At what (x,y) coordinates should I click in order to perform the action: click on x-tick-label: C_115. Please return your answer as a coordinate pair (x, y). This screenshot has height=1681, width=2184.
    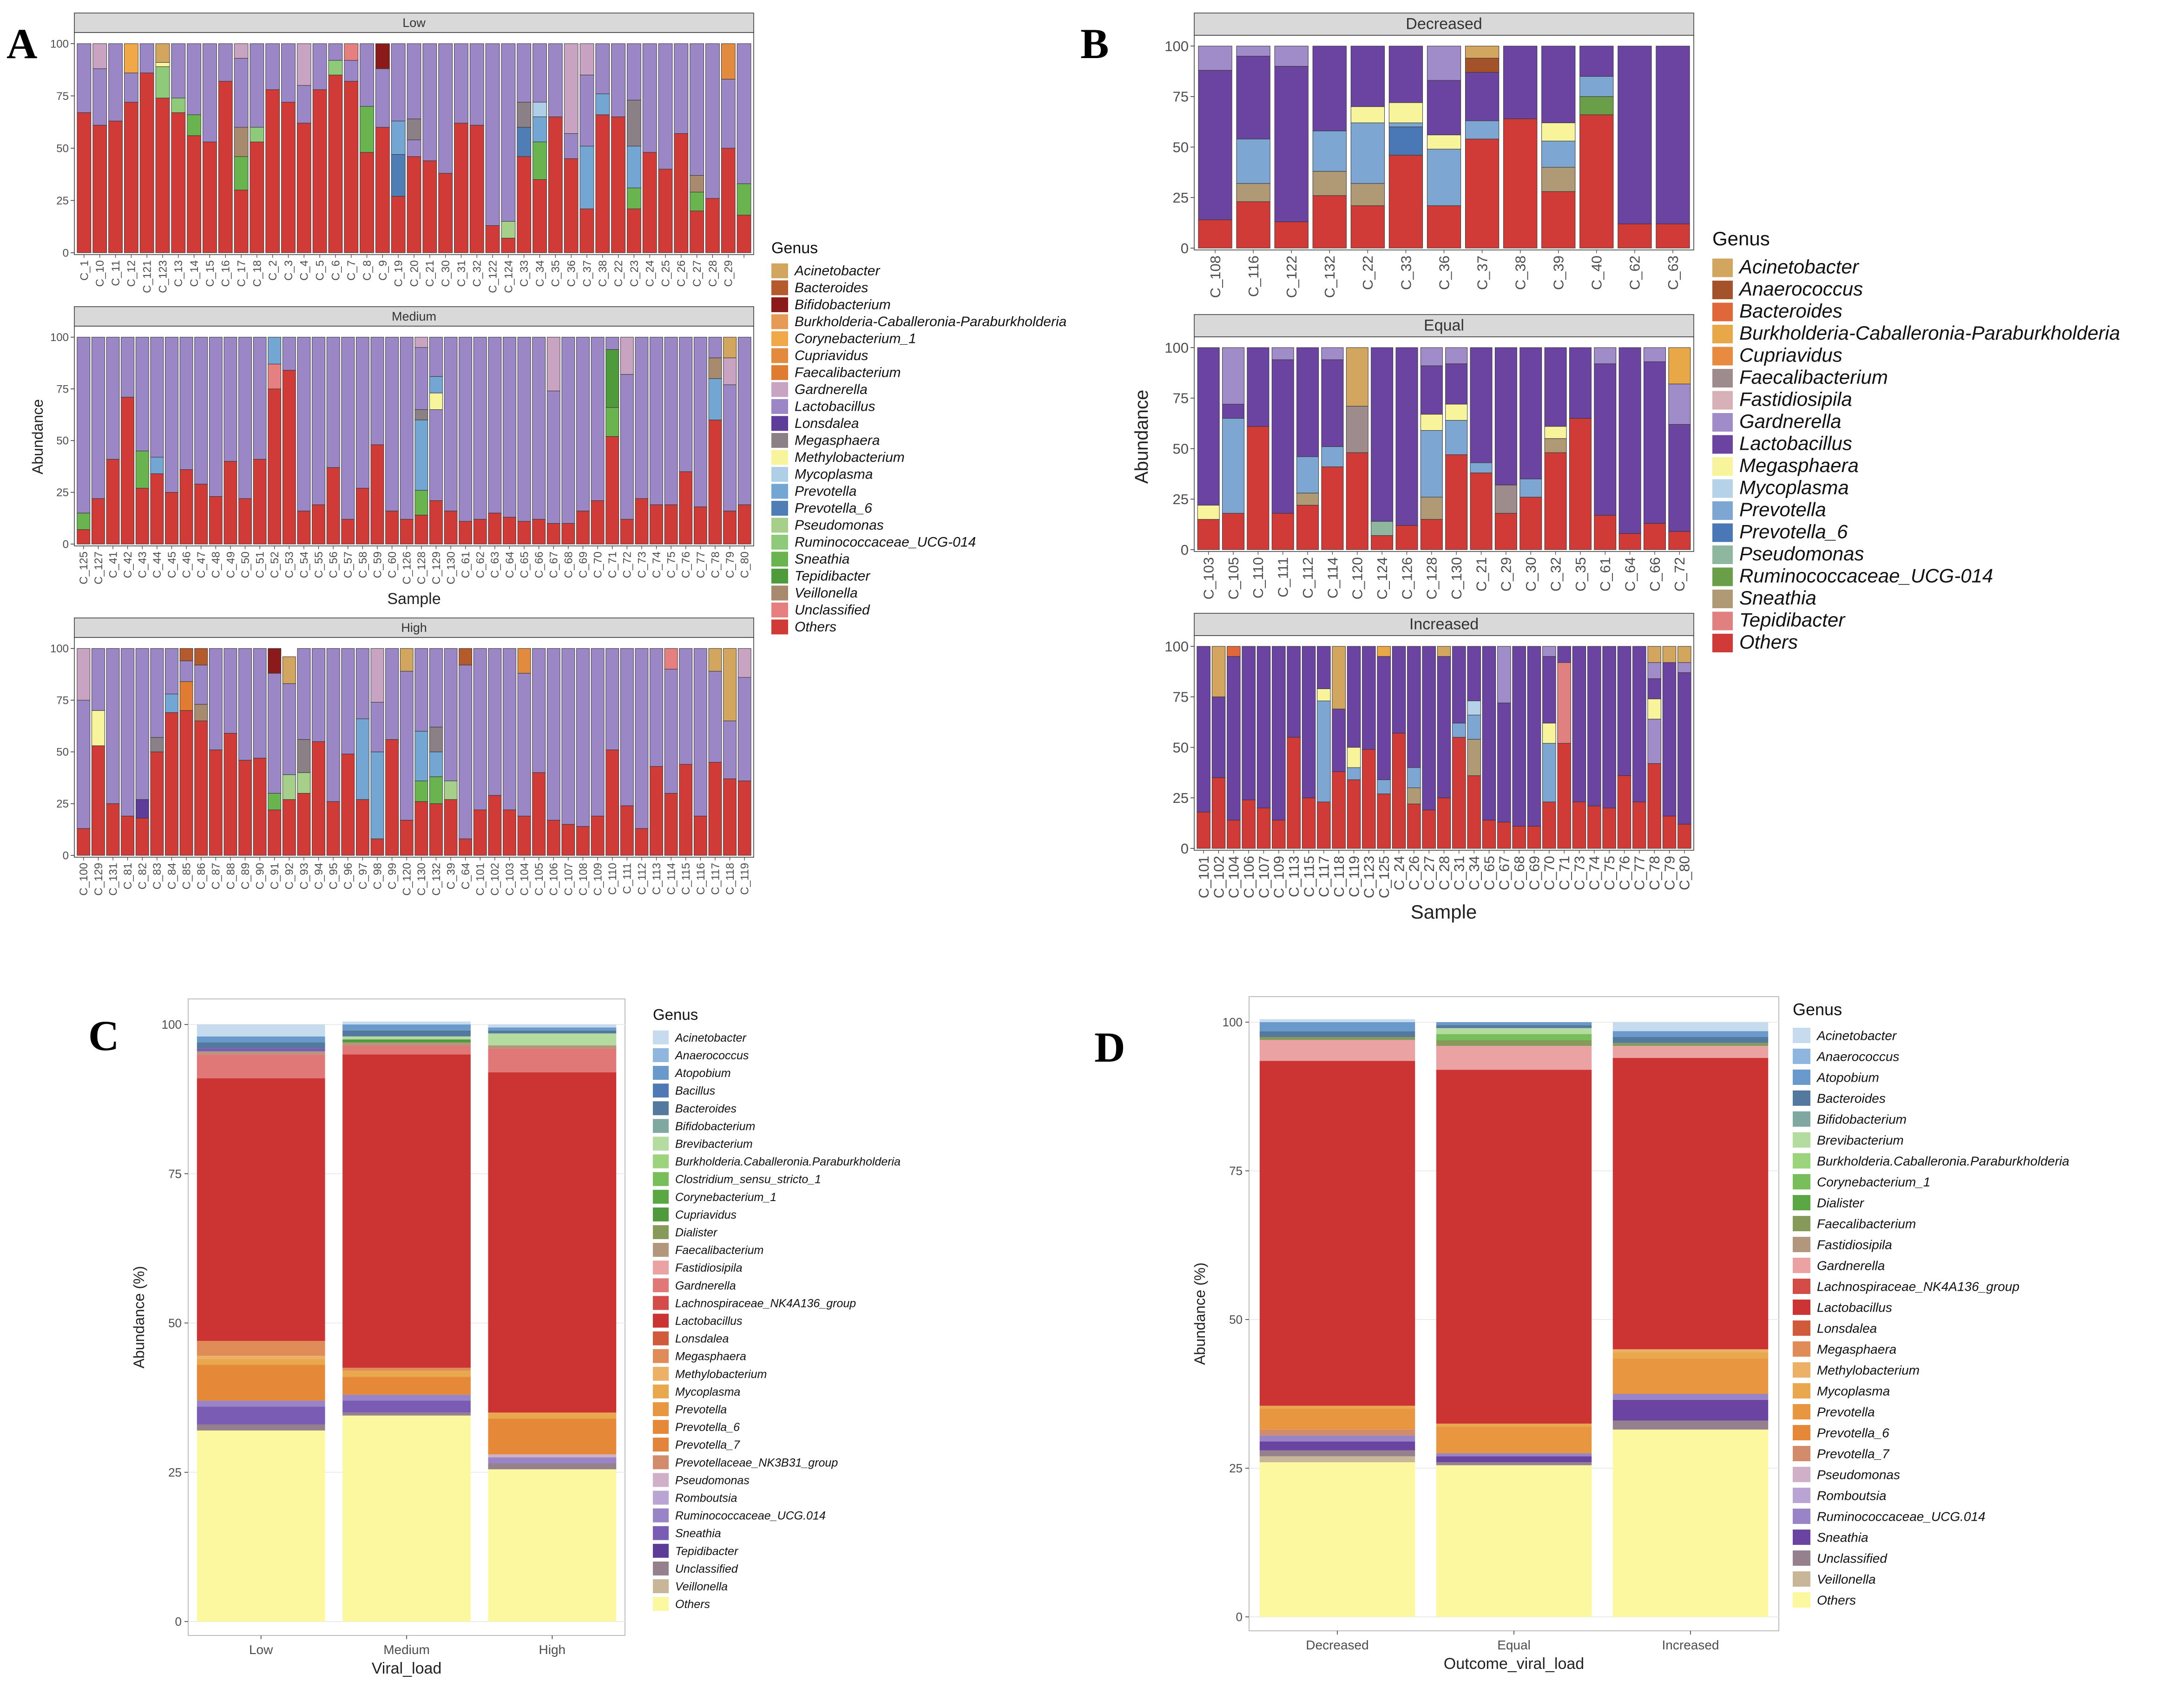
    Looking at the image, I should click on (686, 879).